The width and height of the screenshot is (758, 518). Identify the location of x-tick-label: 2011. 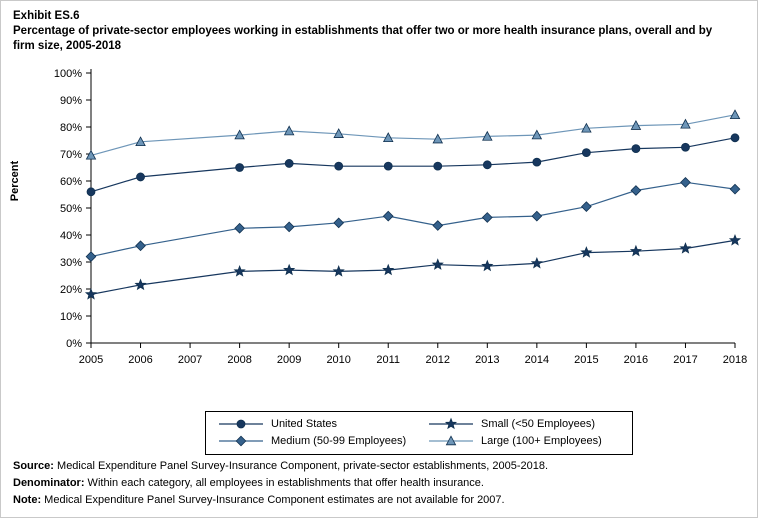
(388, 360).